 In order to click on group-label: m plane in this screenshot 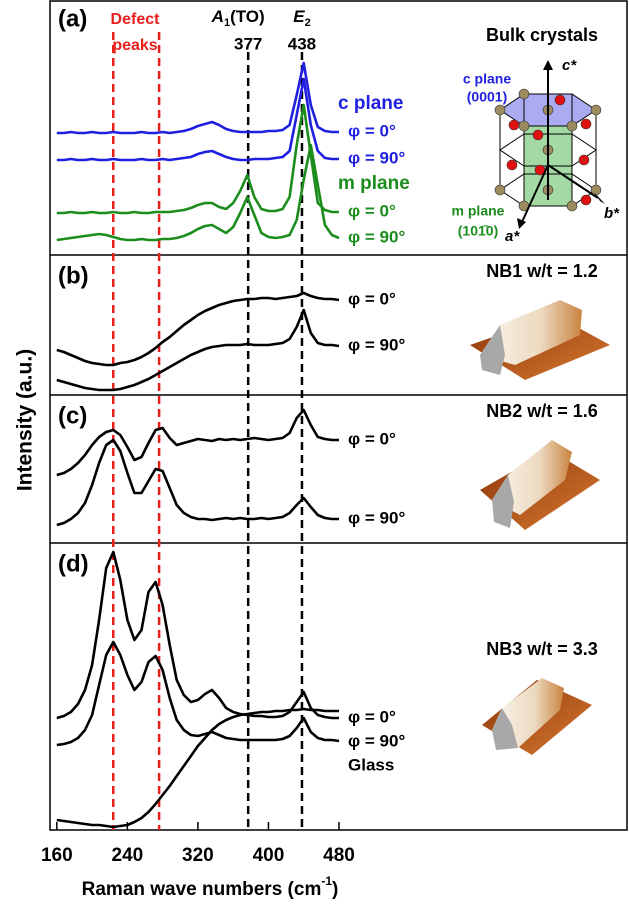, I will do `click(374, 183)`.